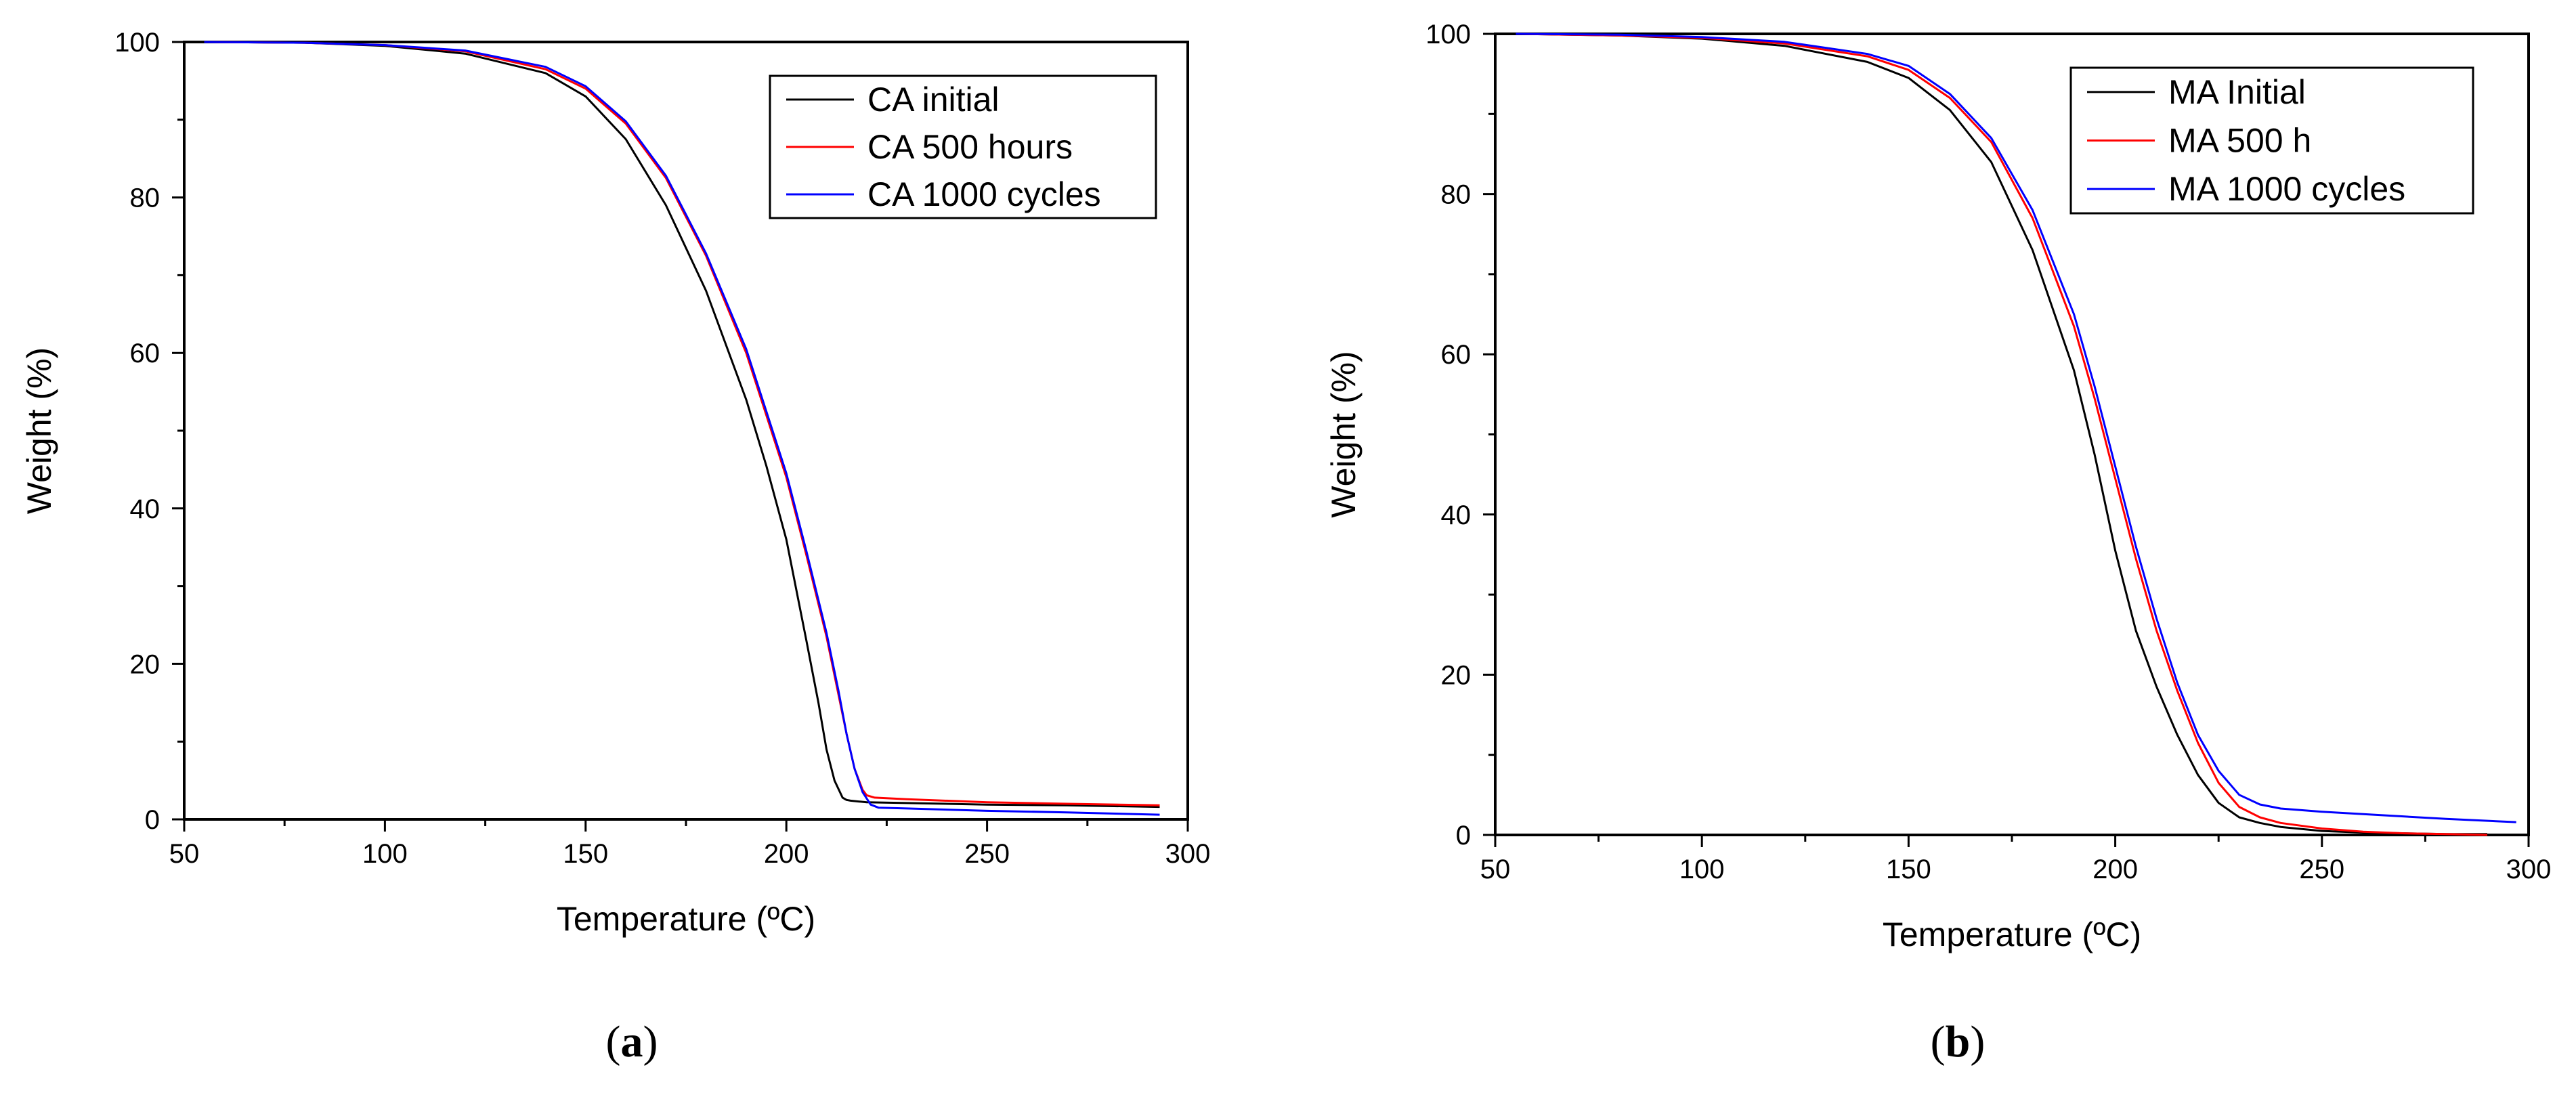  I want to click on legend-label: MA 500 h, so click(2239, 141).